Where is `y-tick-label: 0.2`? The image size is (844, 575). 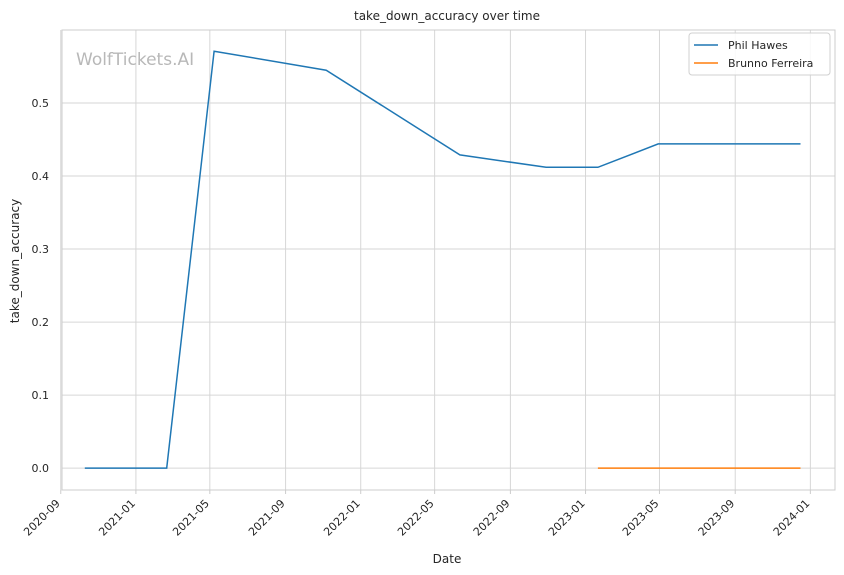 y-tick-label: 0.2 is located at coordinates (41, 322).